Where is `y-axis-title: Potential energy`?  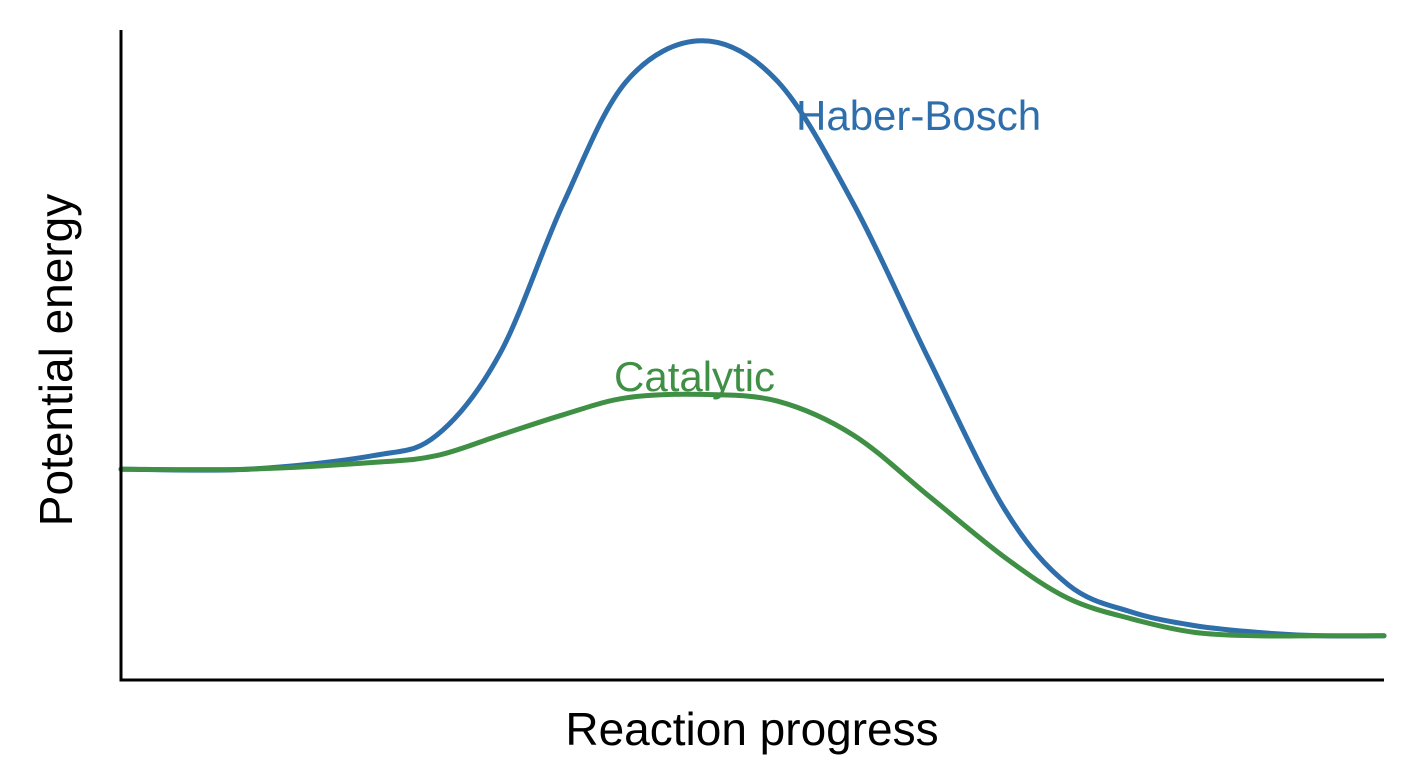 y-axis-title: Potential energy is located at coordinates (56, 360).